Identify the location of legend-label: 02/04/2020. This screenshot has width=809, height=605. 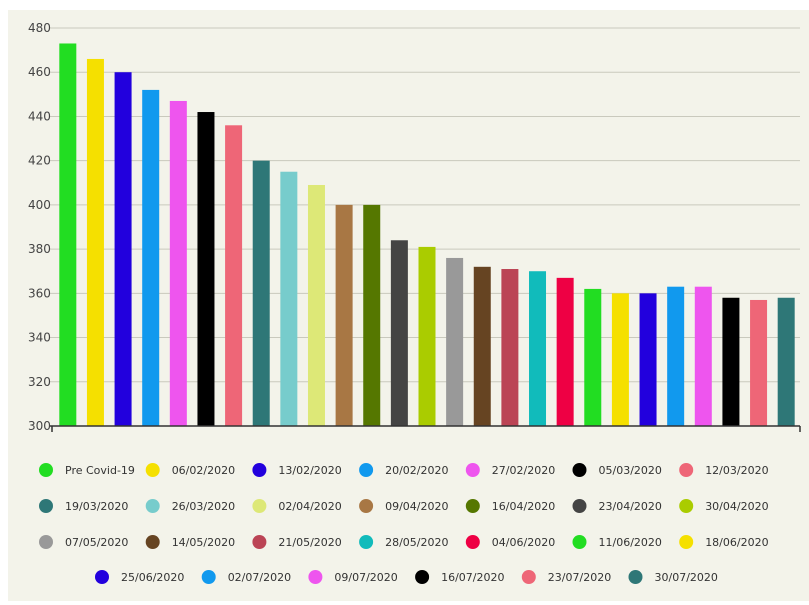
(309, 506).